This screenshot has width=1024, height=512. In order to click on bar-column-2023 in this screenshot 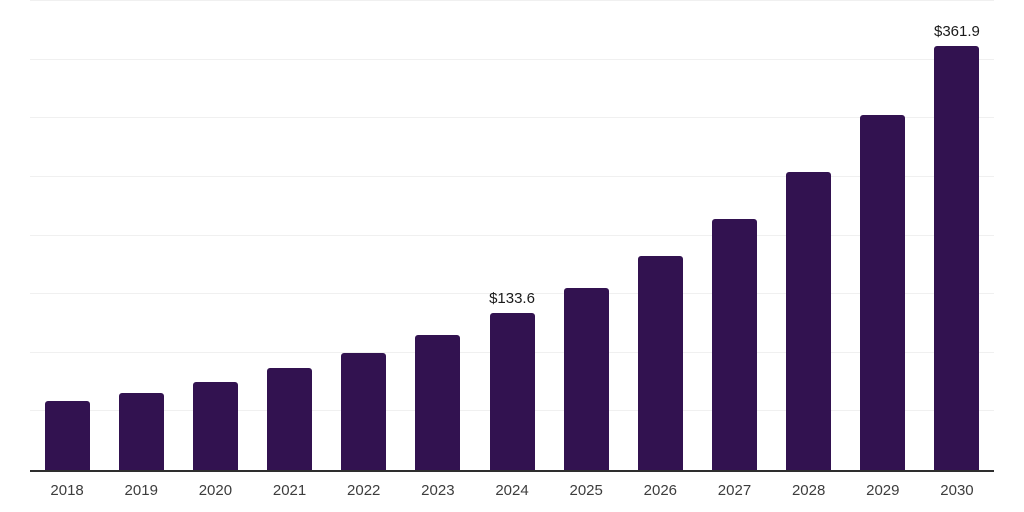, I will do `click(438, 235)`.